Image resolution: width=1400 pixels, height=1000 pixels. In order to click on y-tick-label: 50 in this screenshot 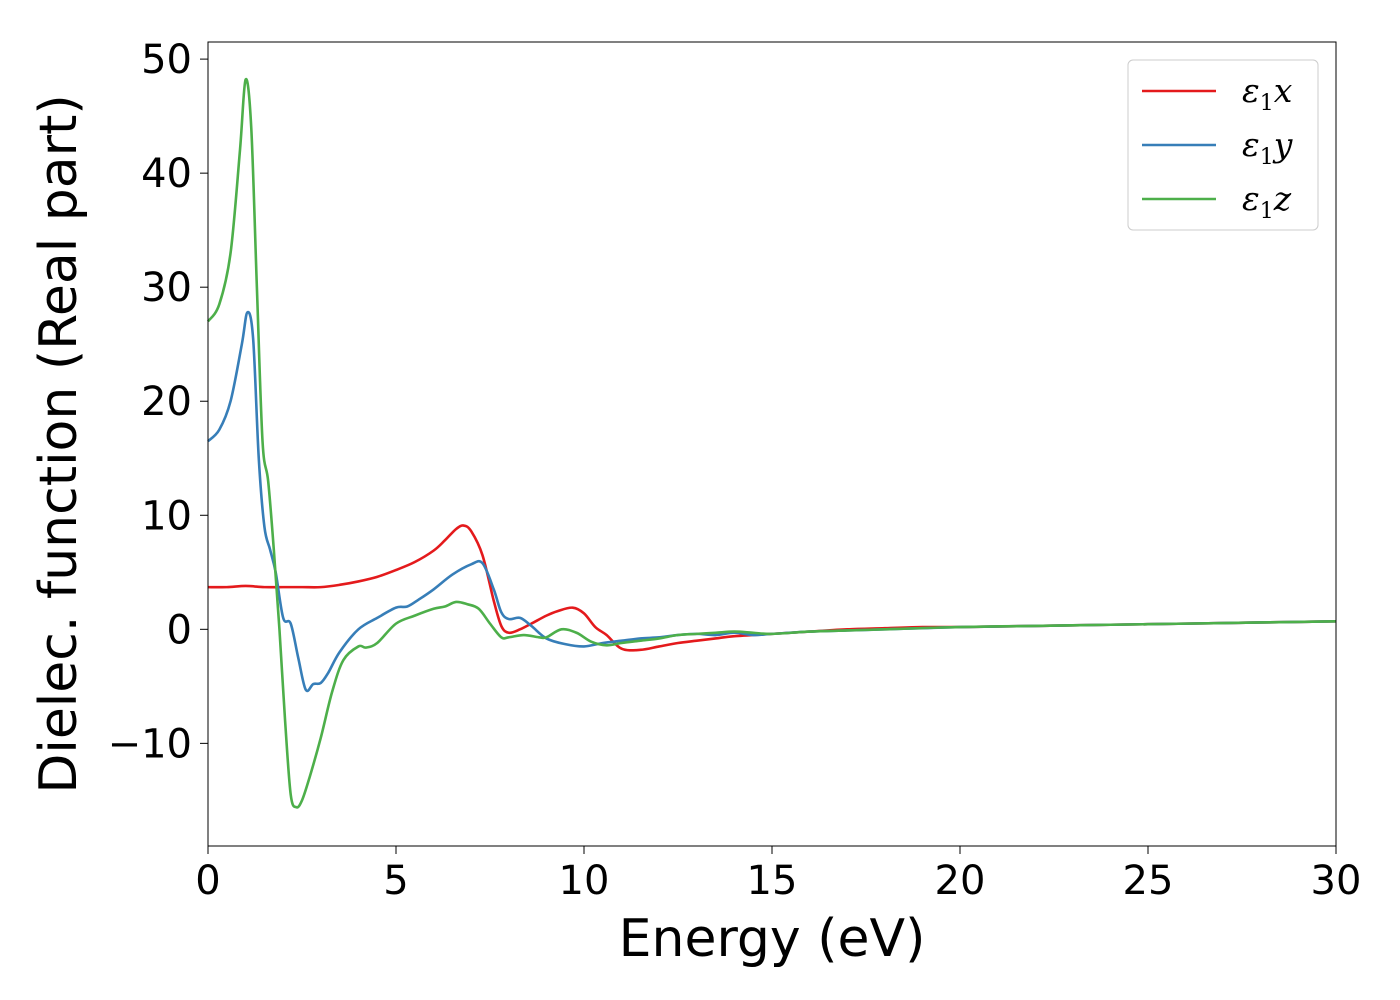, I will do `click(166, 60)`.